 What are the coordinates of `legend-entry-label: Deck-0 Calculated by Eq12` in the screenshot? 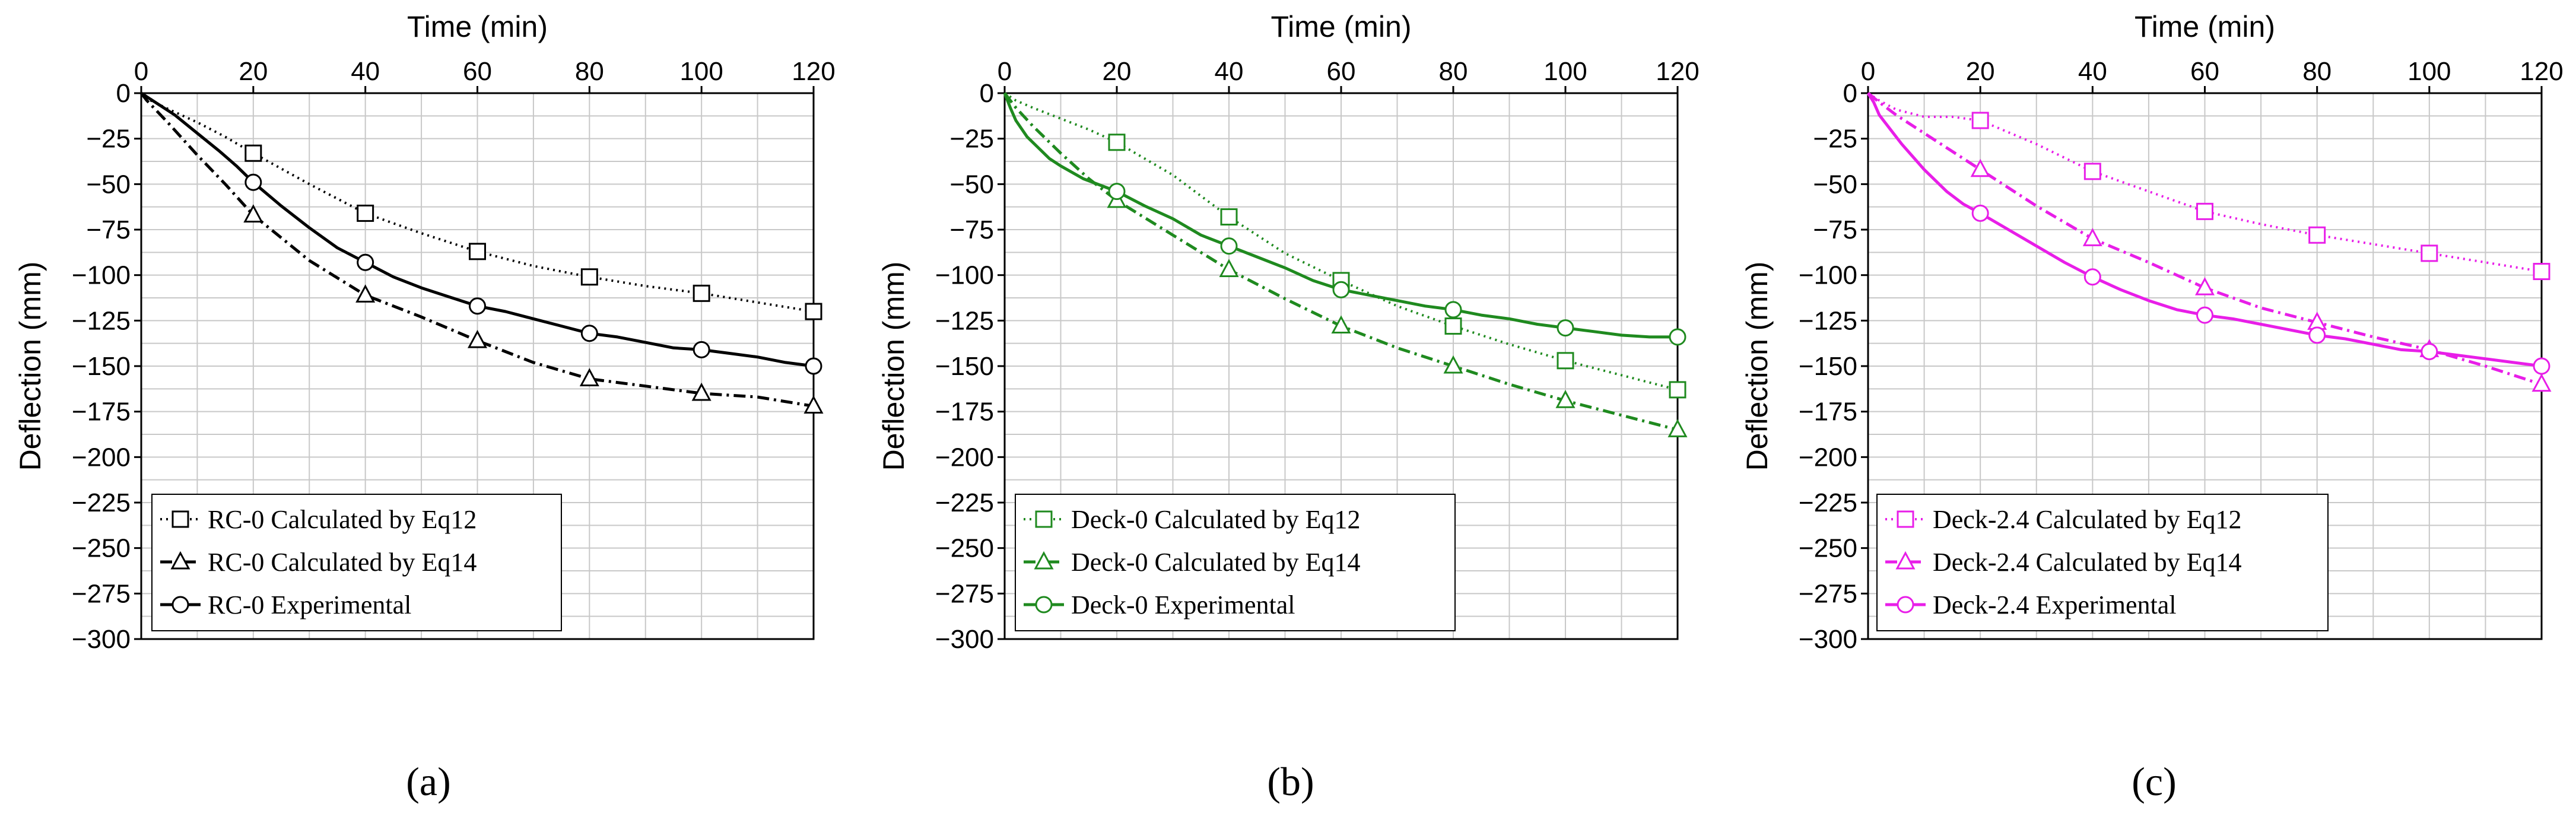 It's located at (1216, 519).